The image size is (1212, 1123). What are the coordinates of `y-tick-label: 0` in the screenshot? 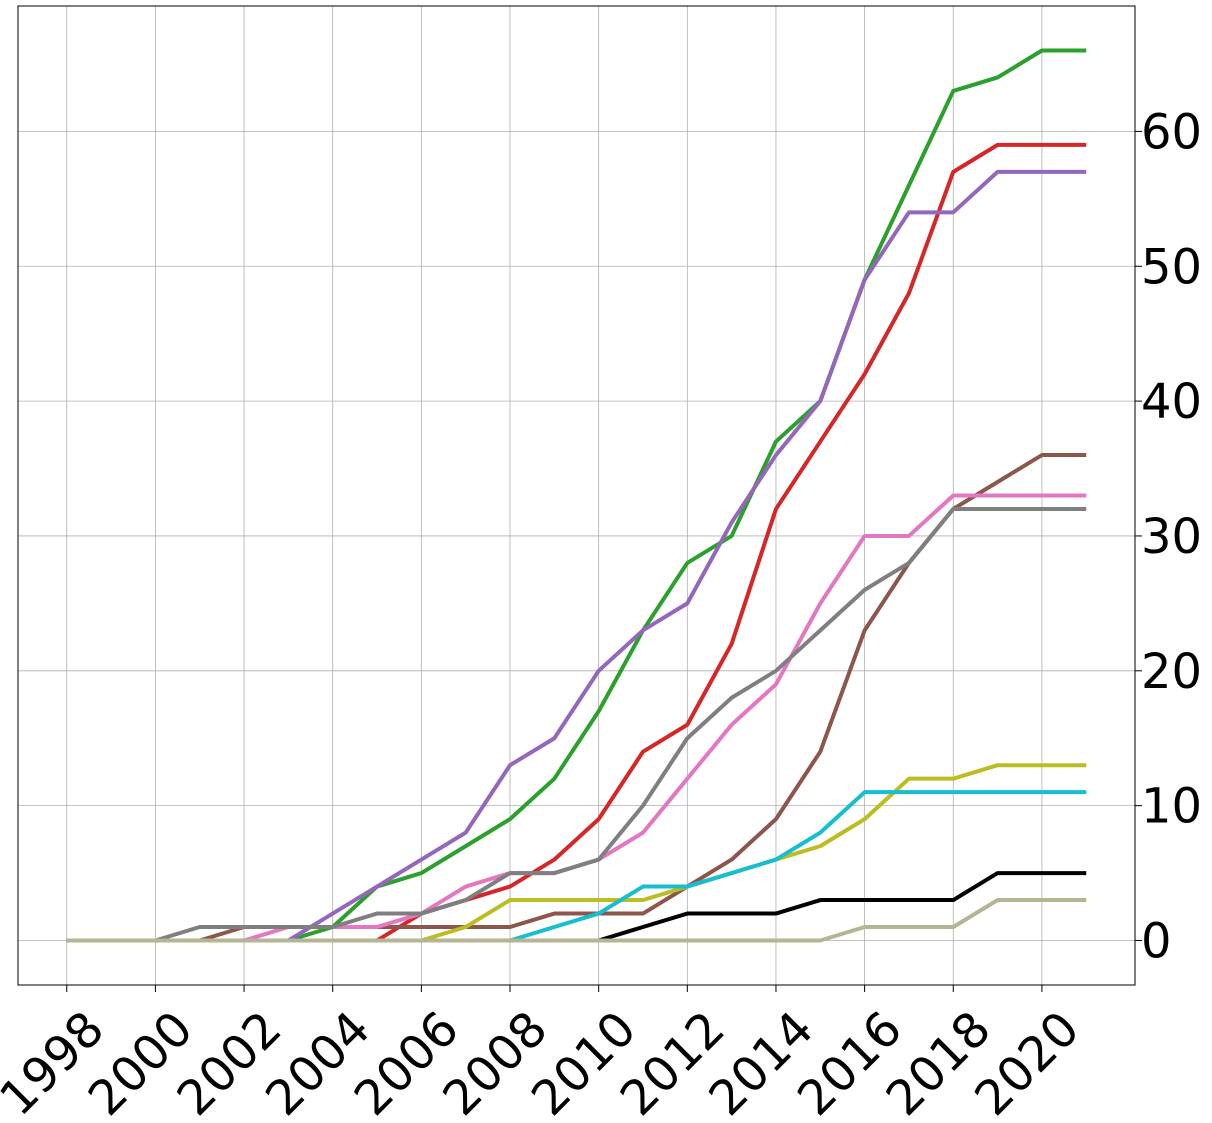 It's located at (1156, 942).